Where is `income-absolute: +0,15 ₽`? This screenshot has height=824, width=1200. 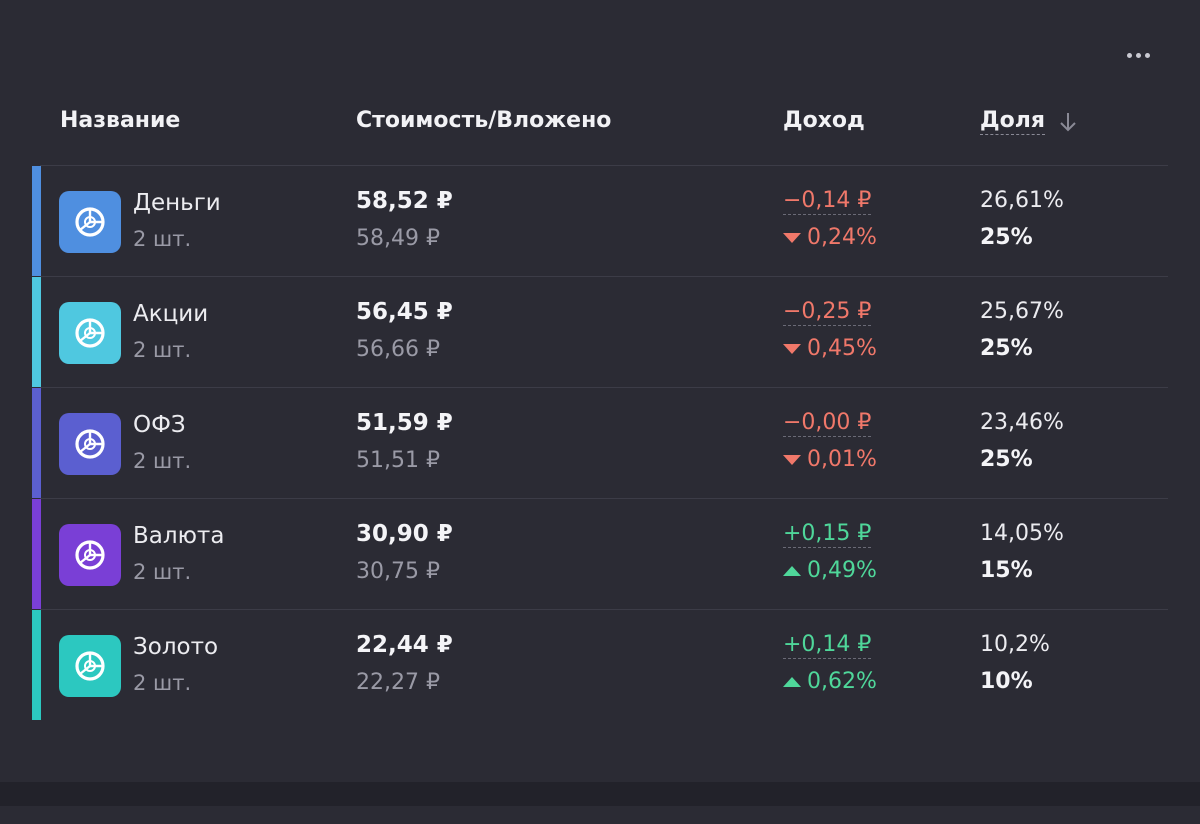
income-absolute: +0,15 ₽ is located at coordinates (827, 534).